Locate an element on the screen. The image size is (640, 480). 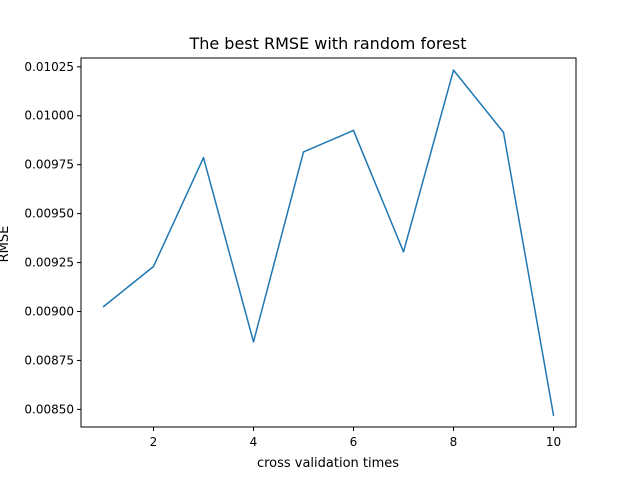
y-tick-label: 0.01025 is located at coordinates (49, 67).